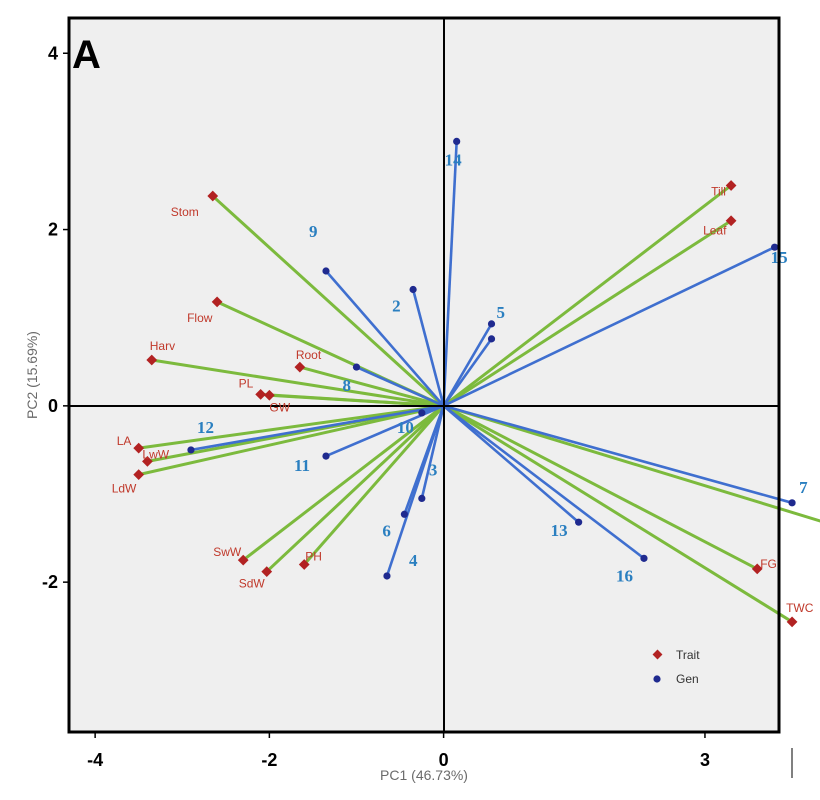 This screenshot has width=820, height=800. I want to click on trait-point-label: LwW, so click(155, 454).